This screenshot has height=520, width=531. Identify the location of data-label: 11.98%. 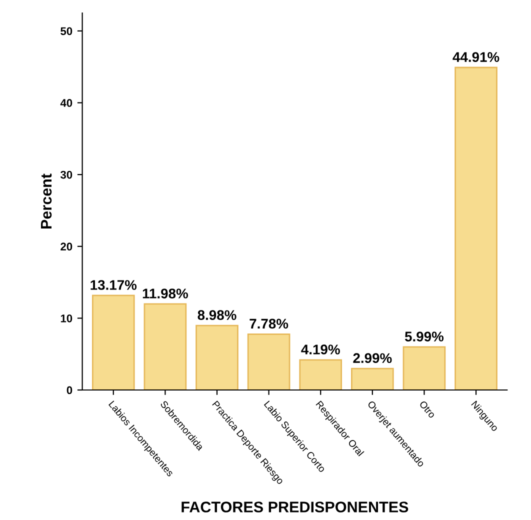
(165, 293).